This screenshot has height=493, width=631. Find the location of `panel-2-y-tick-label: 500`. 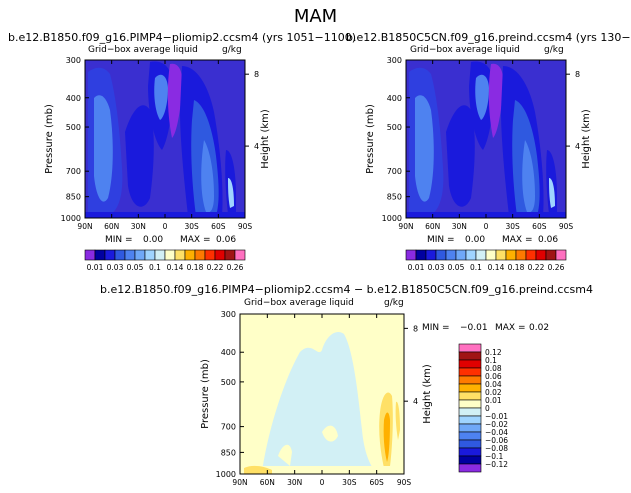

panel-2-y-tick-label: 500 is located at coordinates (394, 127).